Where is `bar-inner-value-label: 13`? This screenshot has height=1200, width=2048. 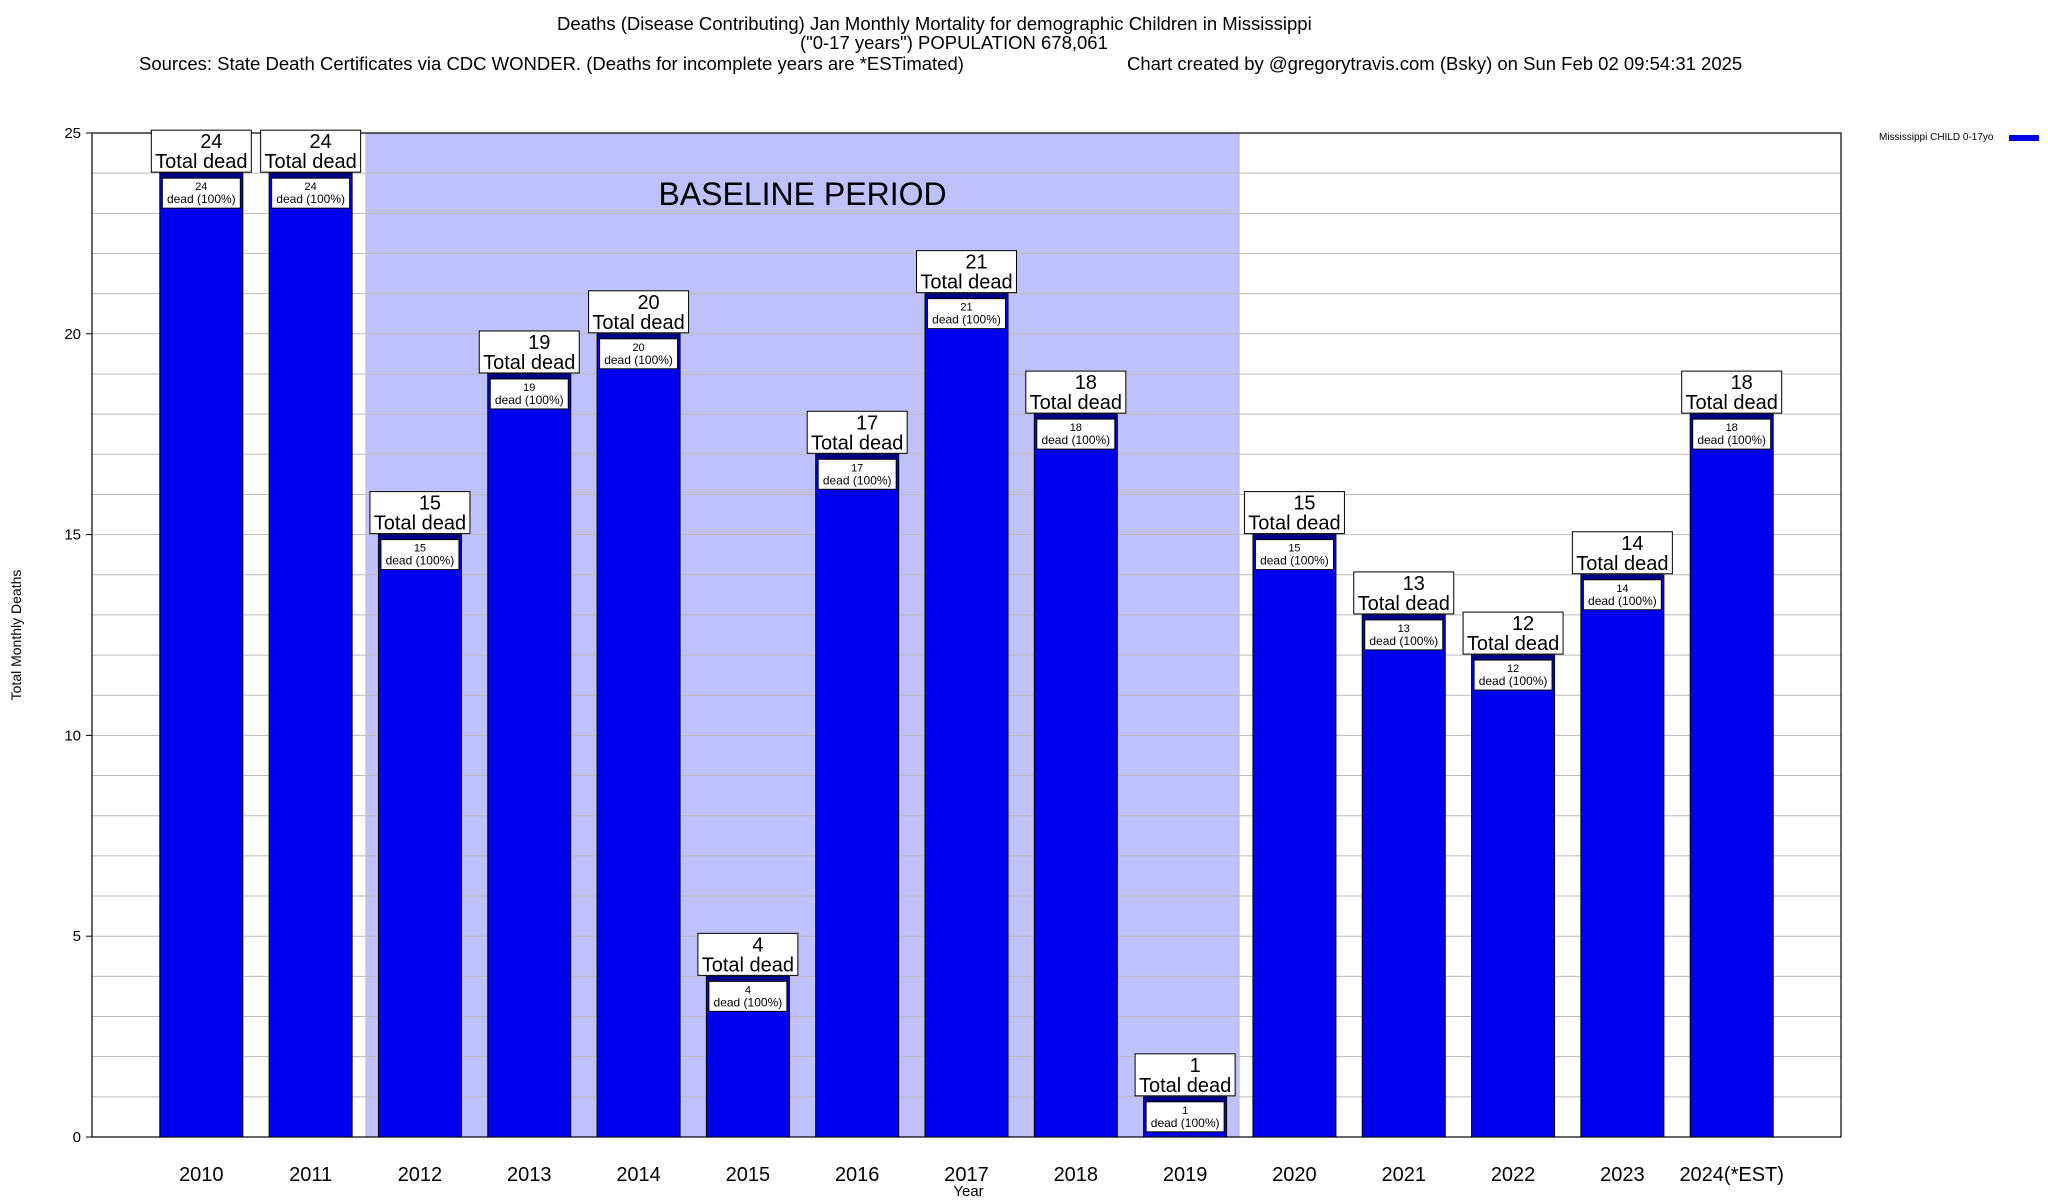
bar-inner-value-label: 13 is located at coordinates (1404, 629).